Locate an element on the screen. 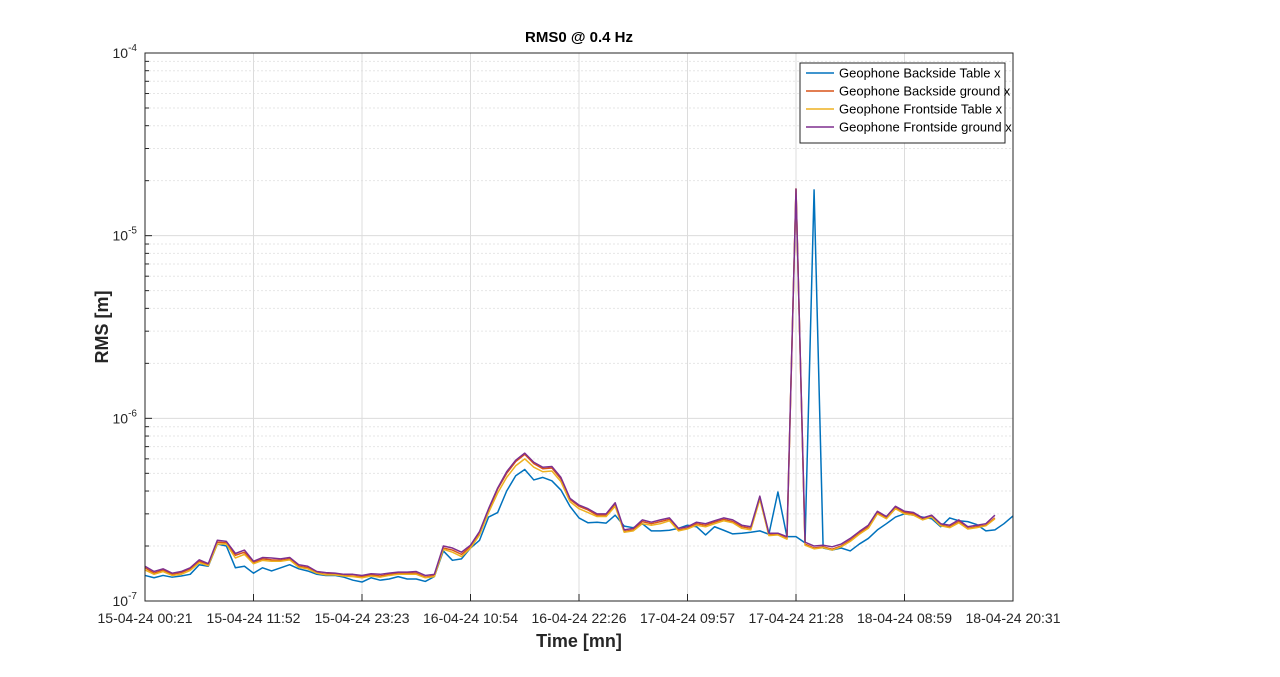 This screenshot has width=1280, height=677. x-tick-label: 16-04-24 22:26 is located at coordinates (579, 618).